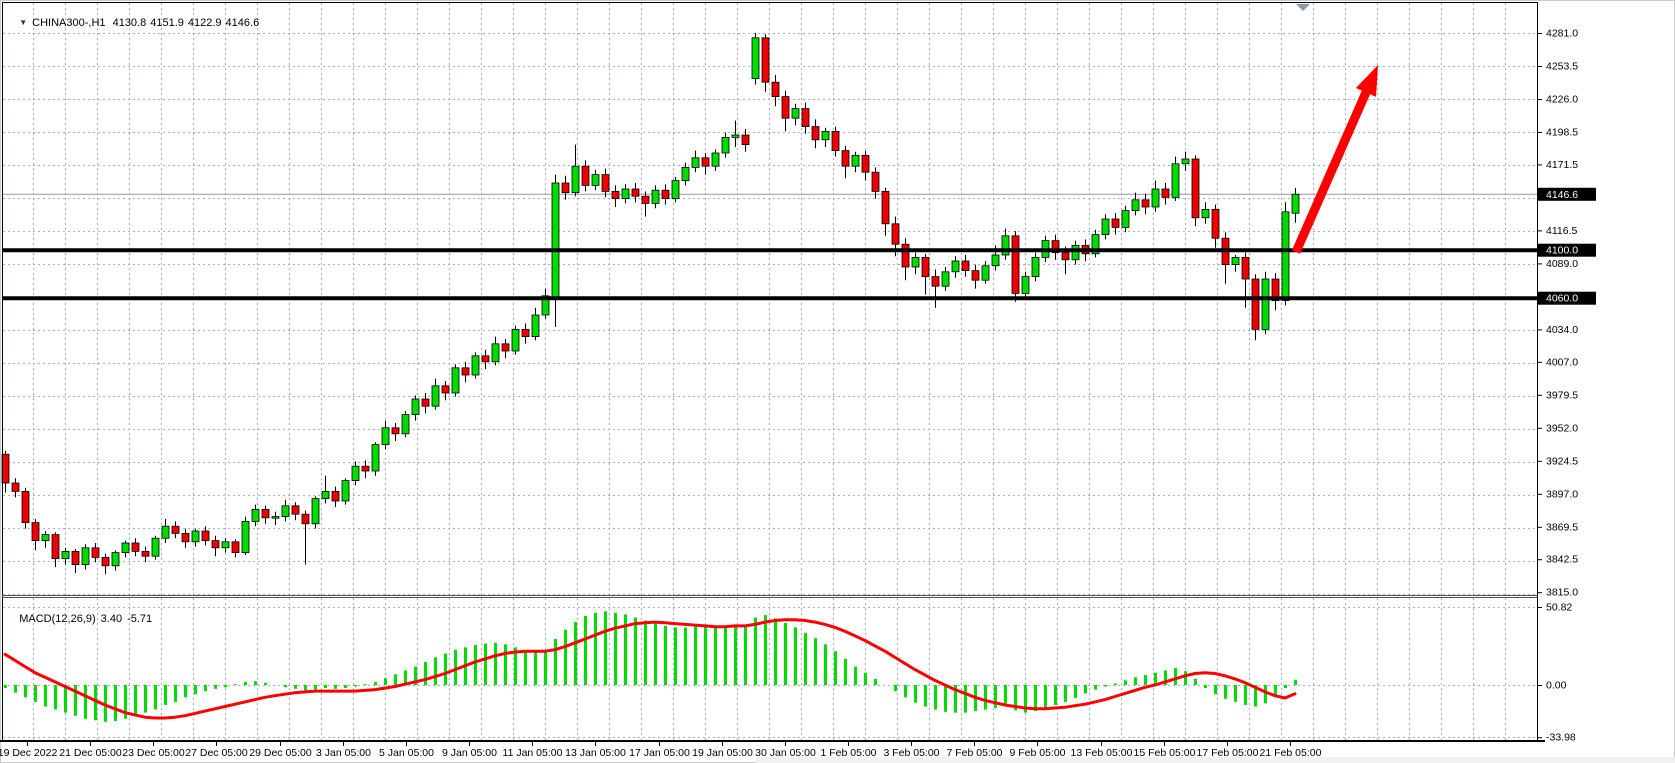 The width and height of the screenshot is (1675, 763). Describe the element at coordinates (1562, 133) in the screenshot. I see `svg-text: 4198.5` at that location.